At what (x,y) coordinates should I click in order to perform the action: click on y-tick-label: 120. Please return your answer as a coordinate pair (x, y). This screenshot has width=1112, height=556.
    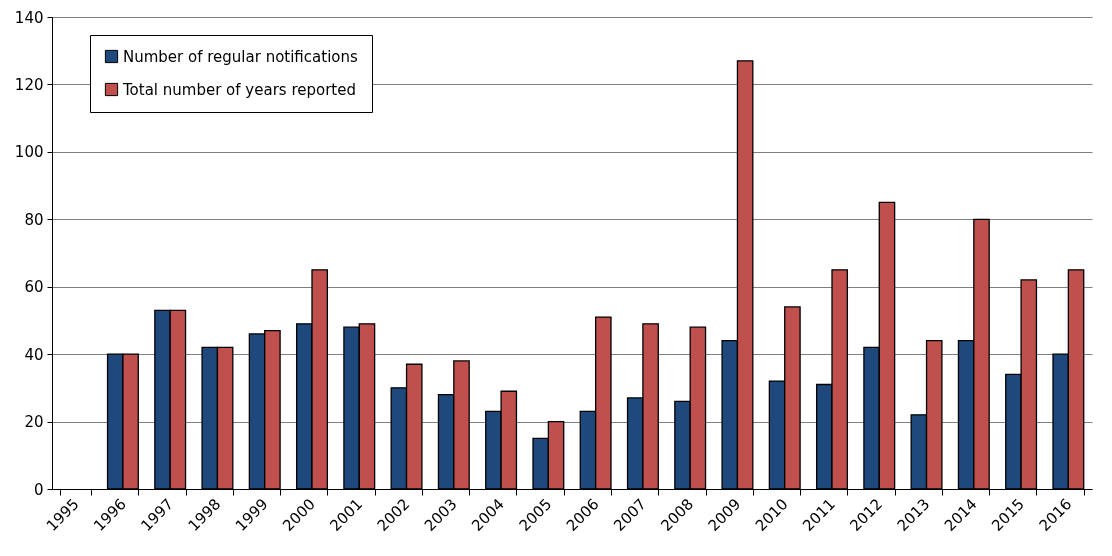
    Looking at the image, I should click on (29, 84).